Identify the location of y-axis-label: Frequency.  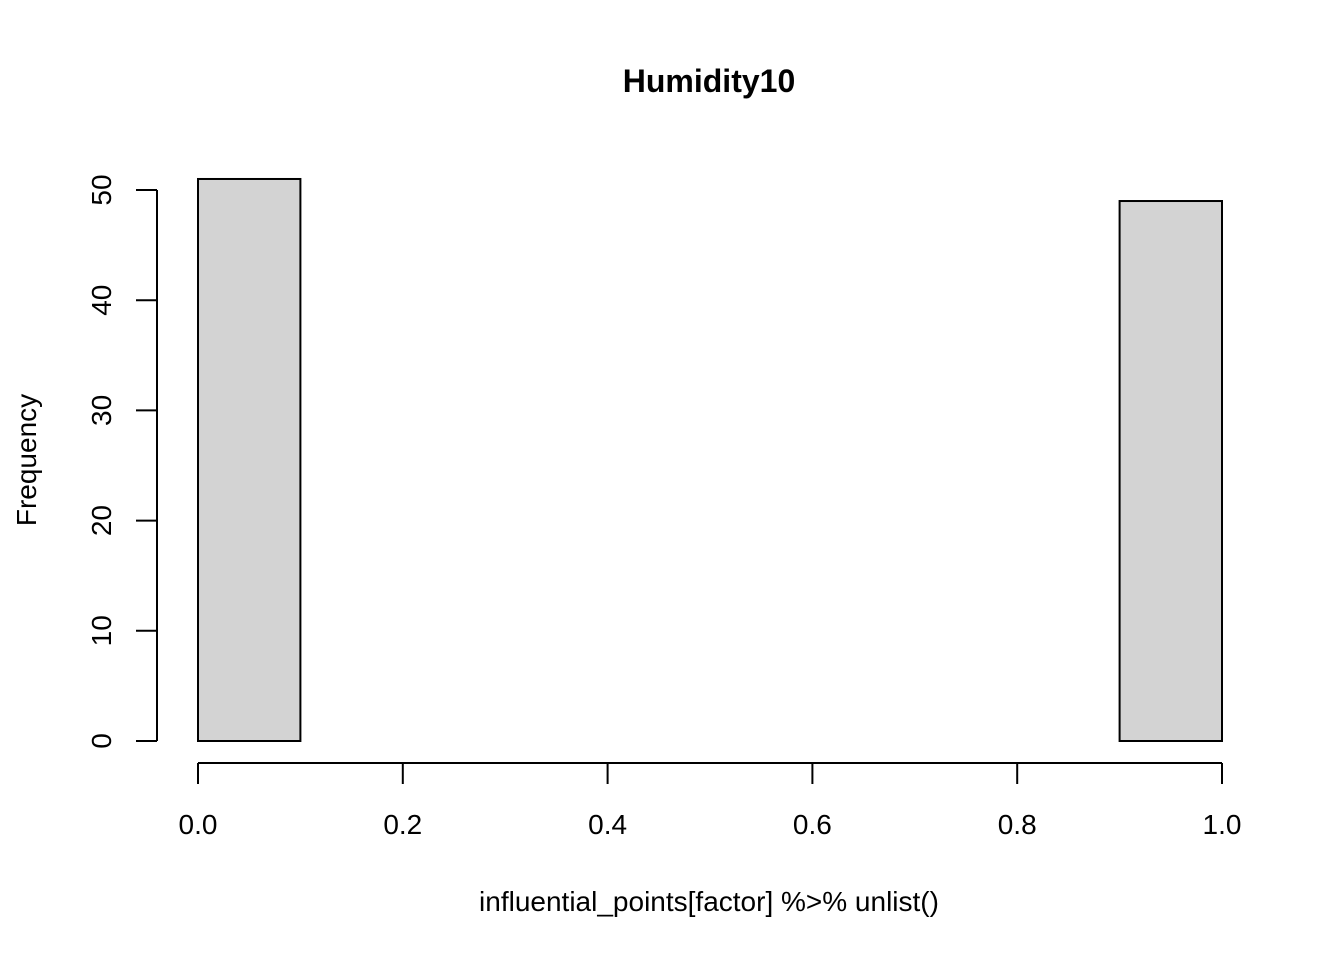
(26, 460).